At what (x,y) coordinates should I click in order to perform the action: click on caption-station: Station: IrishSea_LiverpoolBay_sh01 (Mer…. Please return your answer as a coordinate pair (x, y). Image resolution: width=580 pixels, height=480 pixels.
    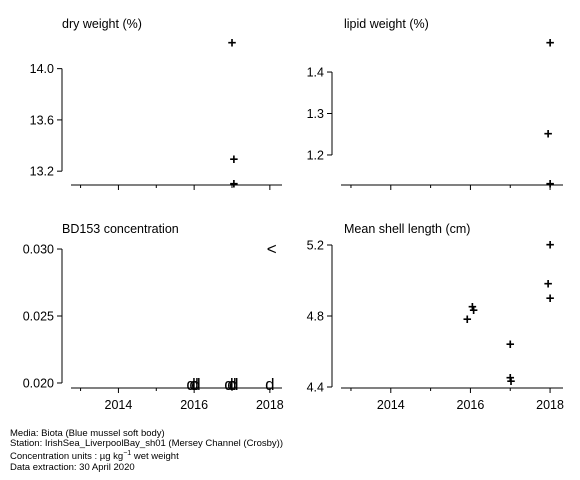
    Looking at the image, I should click on (146, 444).